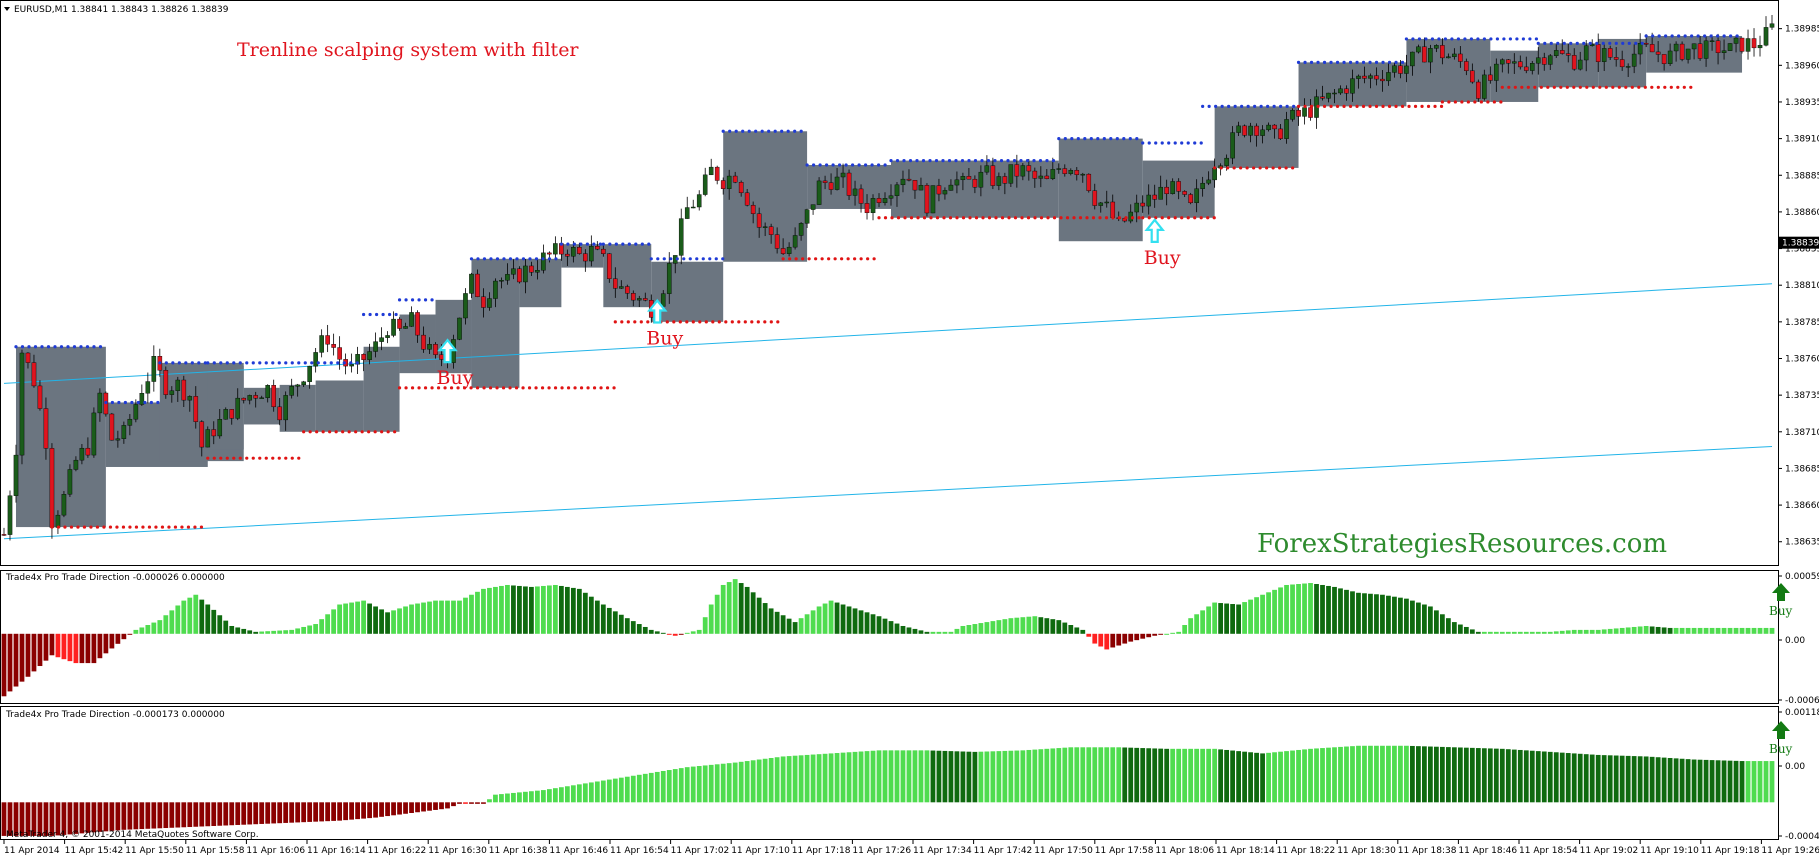  Describe the element at coordinates (7, 9) in the screenshot. I see `symbol-dropdown-icon` at that location.